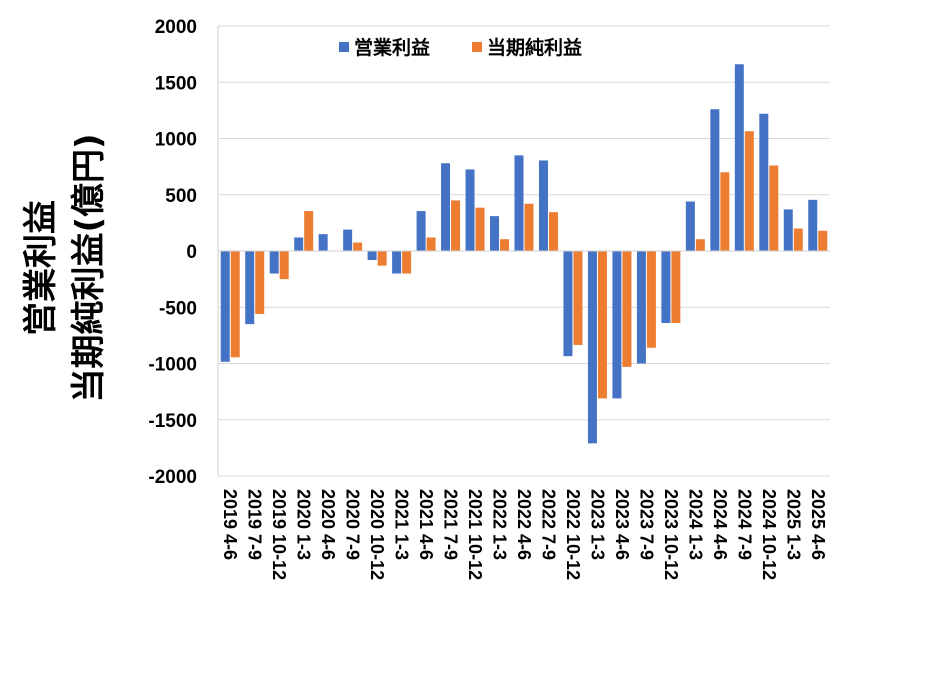 Image resolution: width=926 pixels, height=675 pixels. Describe the element at coordinates (793, 524) in the screenshot. I see `x-category-label: 2025 1-3` at that location.